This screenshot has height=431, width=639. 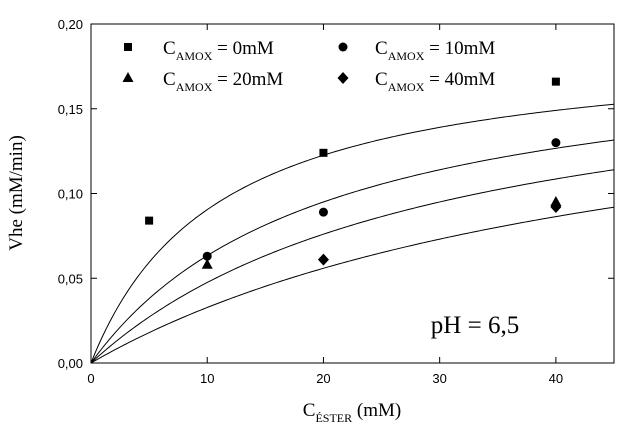 What do you see at coordinates (90, 378) in the screenshot?
I see `x-tick-label: 0` at bounding box center [90, 378].